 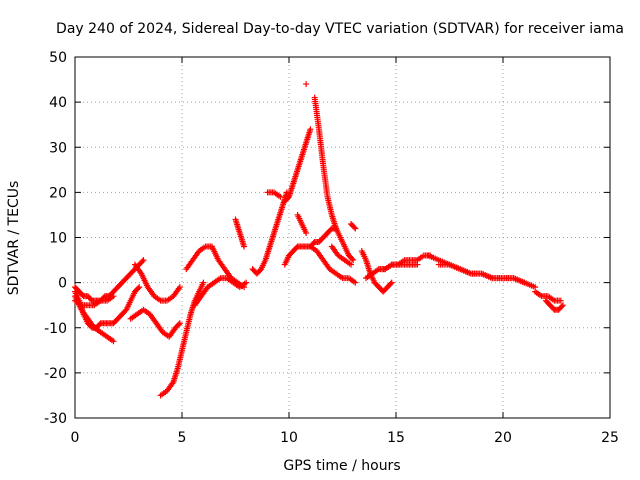 I want to click on series-track-t, so click(x=353, y=226).